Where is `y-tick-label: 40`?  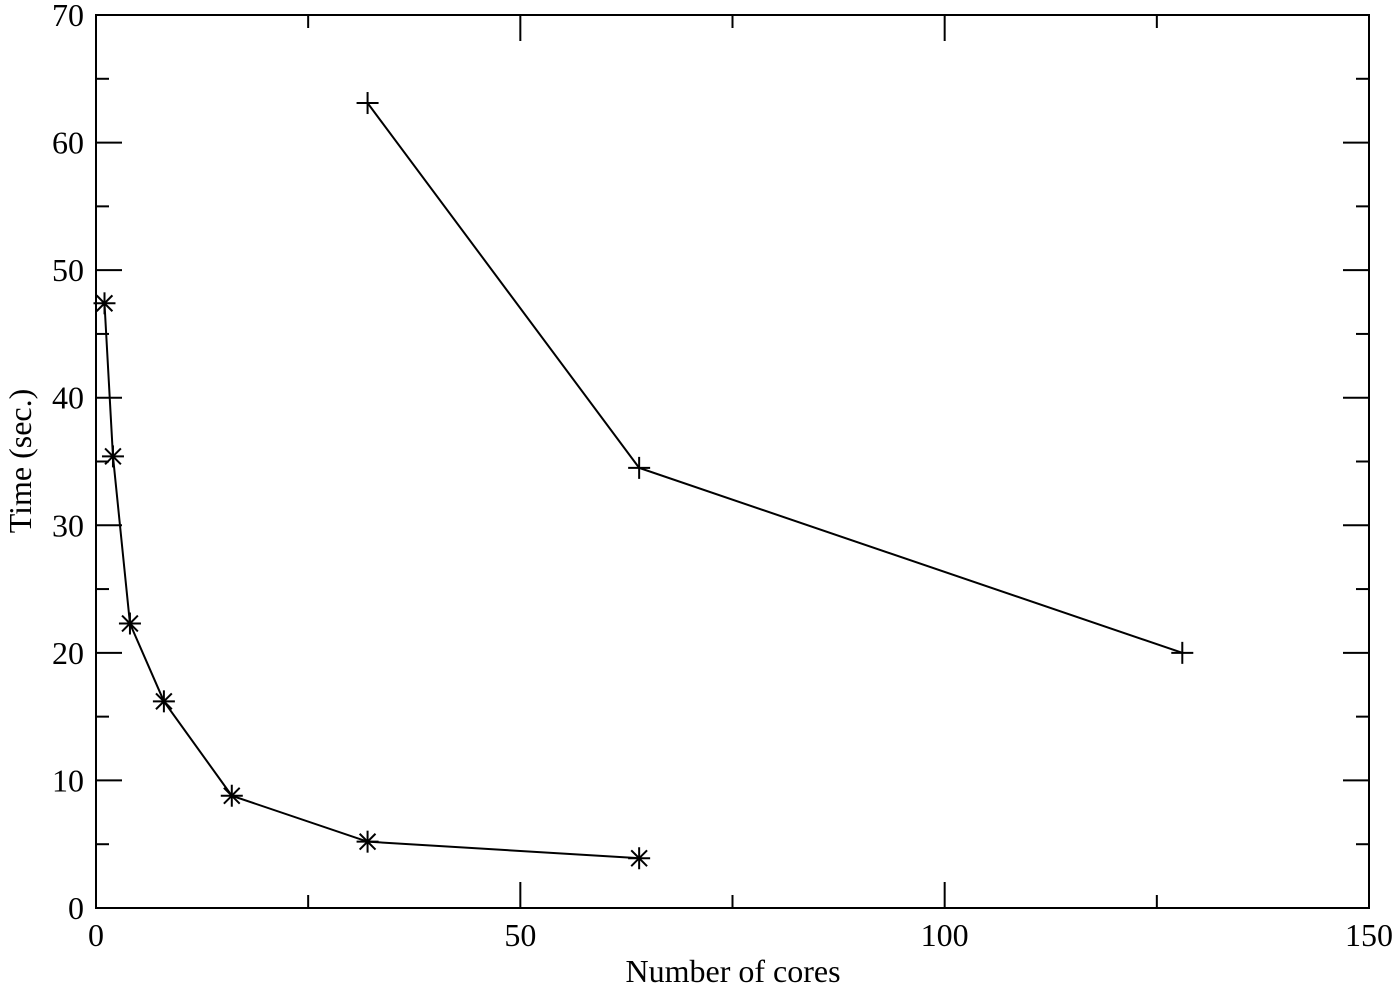 y-tick-label: 40 is located at coordinates (68, 398).